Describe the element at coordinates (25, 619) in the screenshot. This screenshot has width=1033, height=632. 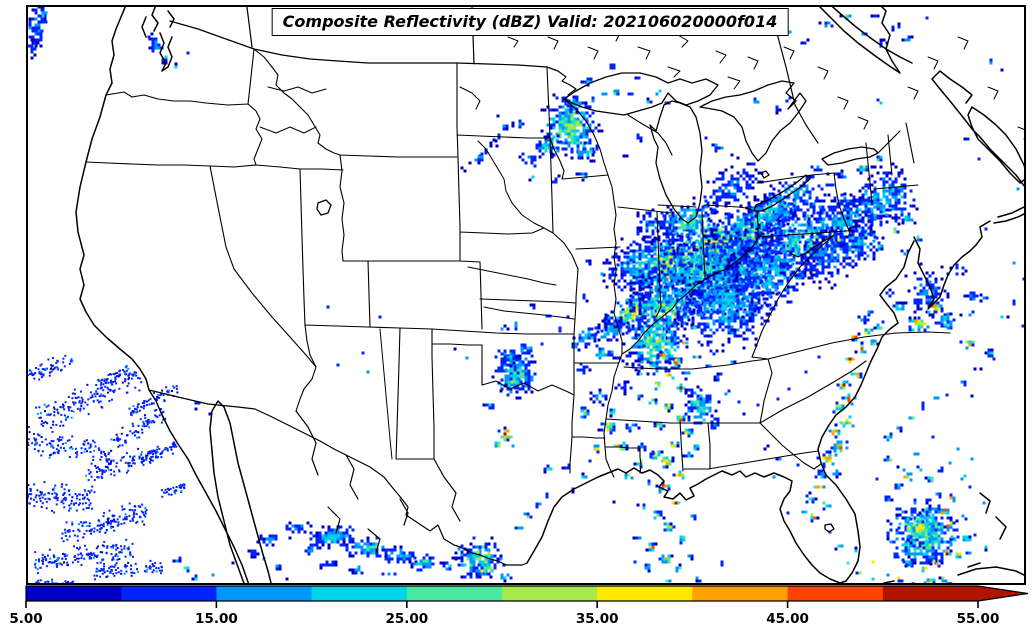
I see `colorbar-tick-label: 5.00` at that location.